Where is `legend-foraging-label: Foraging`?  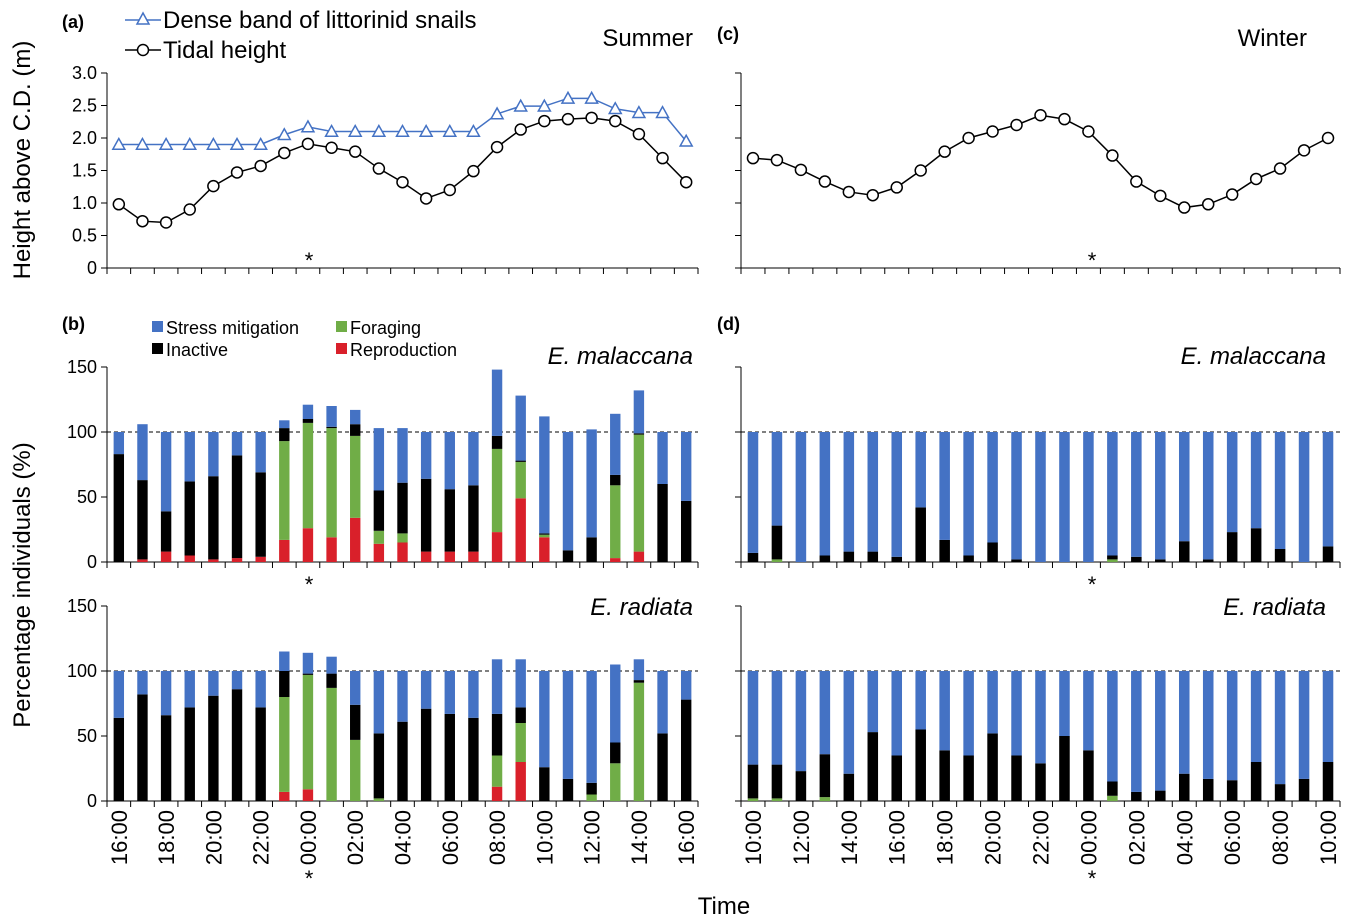
legend-foraging-label: Foraging is located at coordinates (385, 328).